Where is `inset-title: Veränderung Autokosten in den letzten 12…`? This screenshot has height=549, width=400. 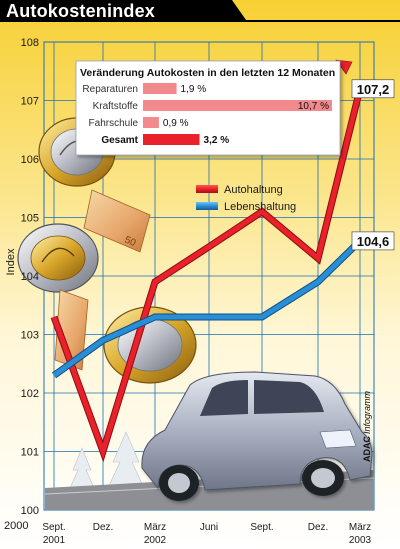
inset-title: Veränderung Autokosten in den letzten 12… is located at coordinates (207, 73).